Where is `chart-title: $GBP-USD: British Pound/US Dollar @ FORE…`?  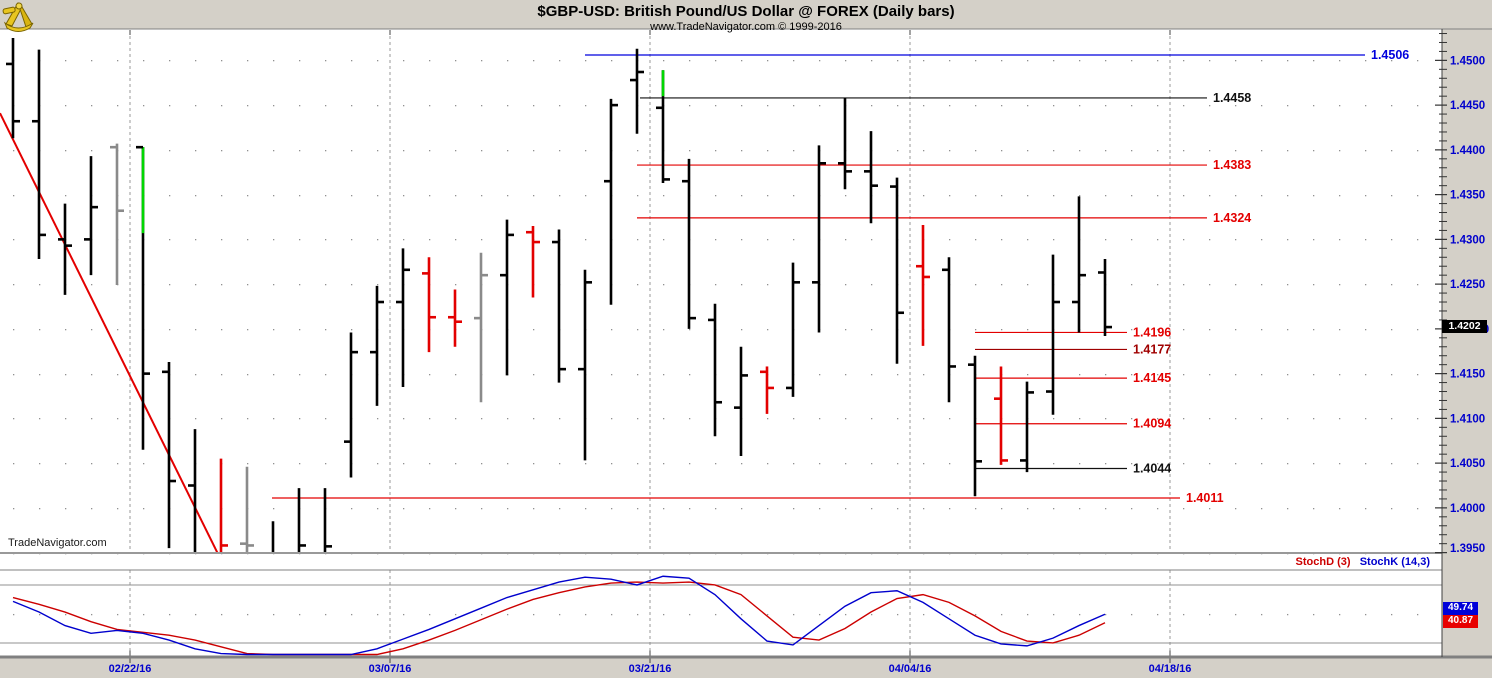
chart-title: $GBP-USD: British Pound/US Dollar @ FORE… is located at coordinates (746, 11).